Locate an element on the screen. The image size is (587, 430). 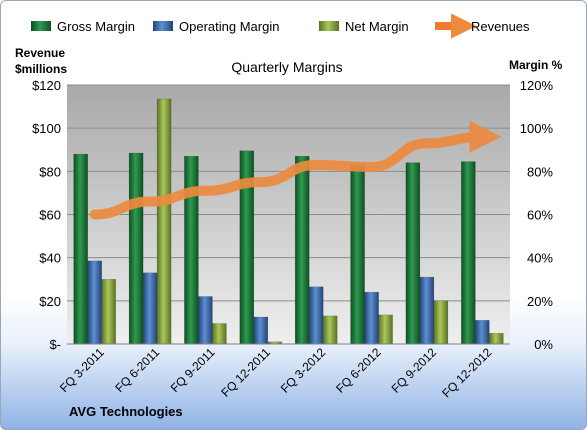
left-tick-label: $100 is located at coordinates (46, 128).